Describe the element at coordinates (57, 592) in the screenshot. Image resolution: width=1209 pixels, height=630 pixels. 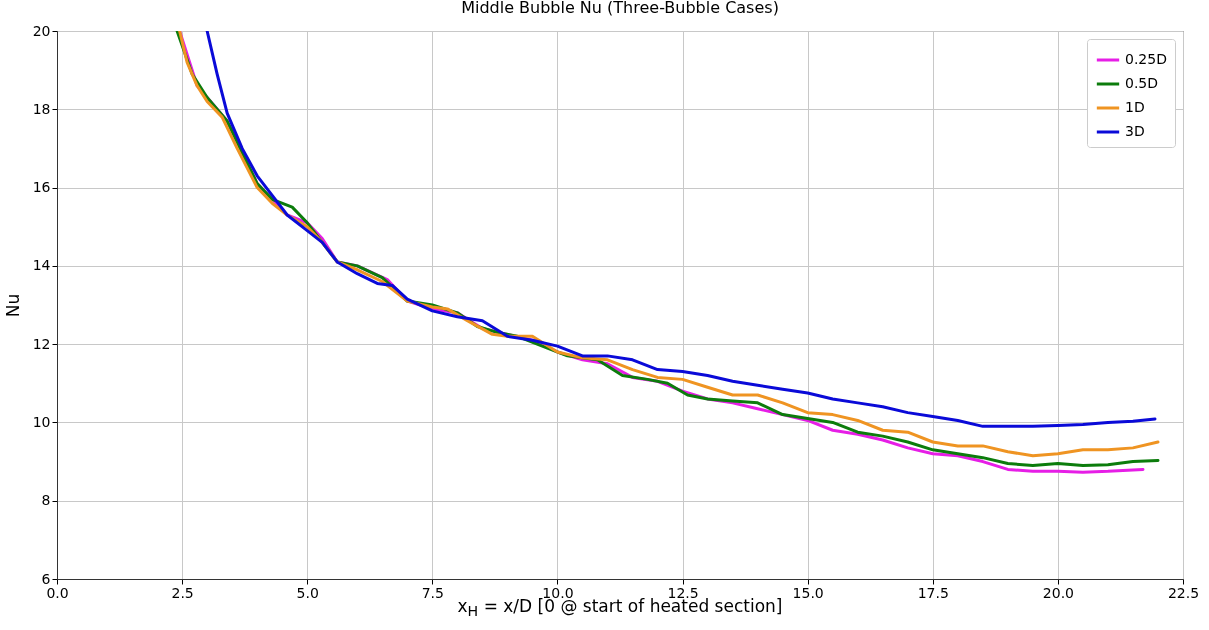
I see `x-tick-label: 0.0` at that location.